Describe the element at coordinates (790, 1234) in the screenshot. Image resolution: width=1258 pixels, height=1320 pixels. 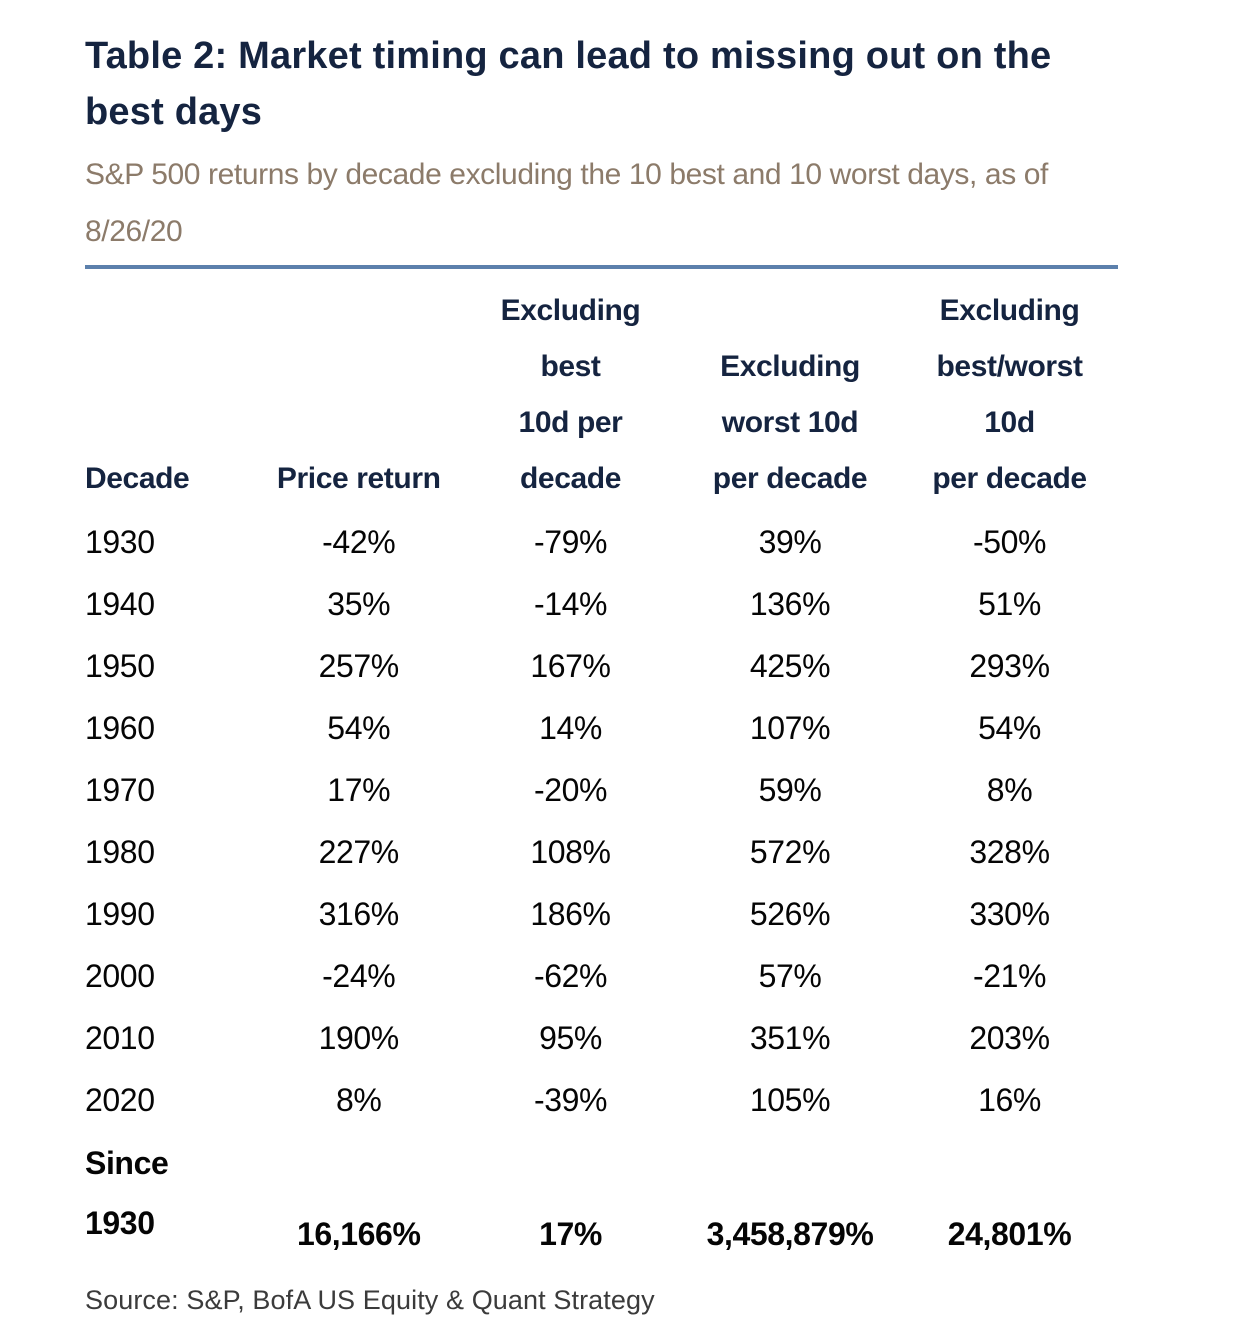
I see `summary-value-cell: 3,458,879%` at that location.